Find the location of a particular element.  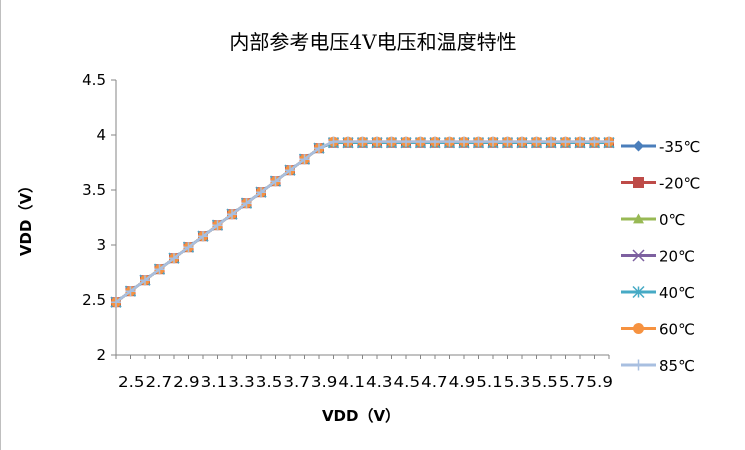

legend-item: 40℃ is located at coordinates (658, 293).